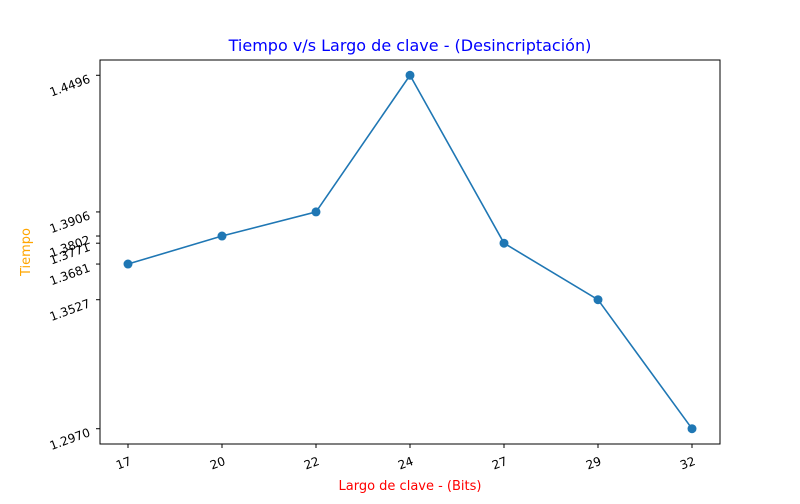  Describe the element at coordinates (410, 486) in the screenshot. I see `x-axis-label: Largo de clave - (Bits)` at that location.